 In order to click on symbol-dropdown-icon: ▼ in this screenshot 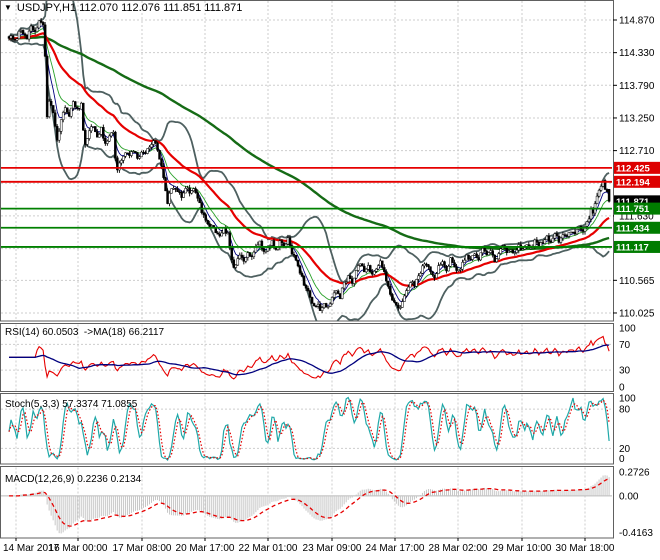, I will do `click(8, 7)`.